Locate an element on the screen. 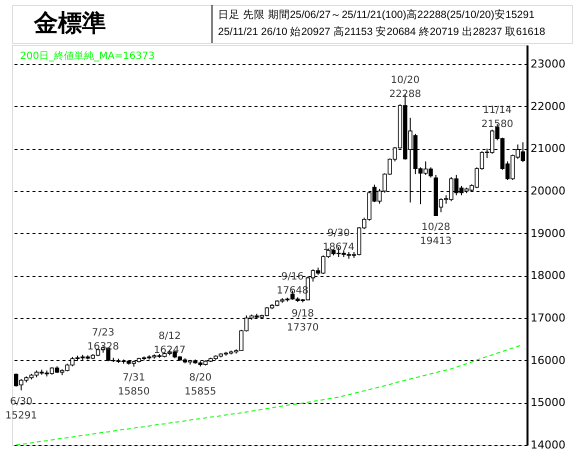  y-tick-label: 18000 is located at coordinates (548, 275).